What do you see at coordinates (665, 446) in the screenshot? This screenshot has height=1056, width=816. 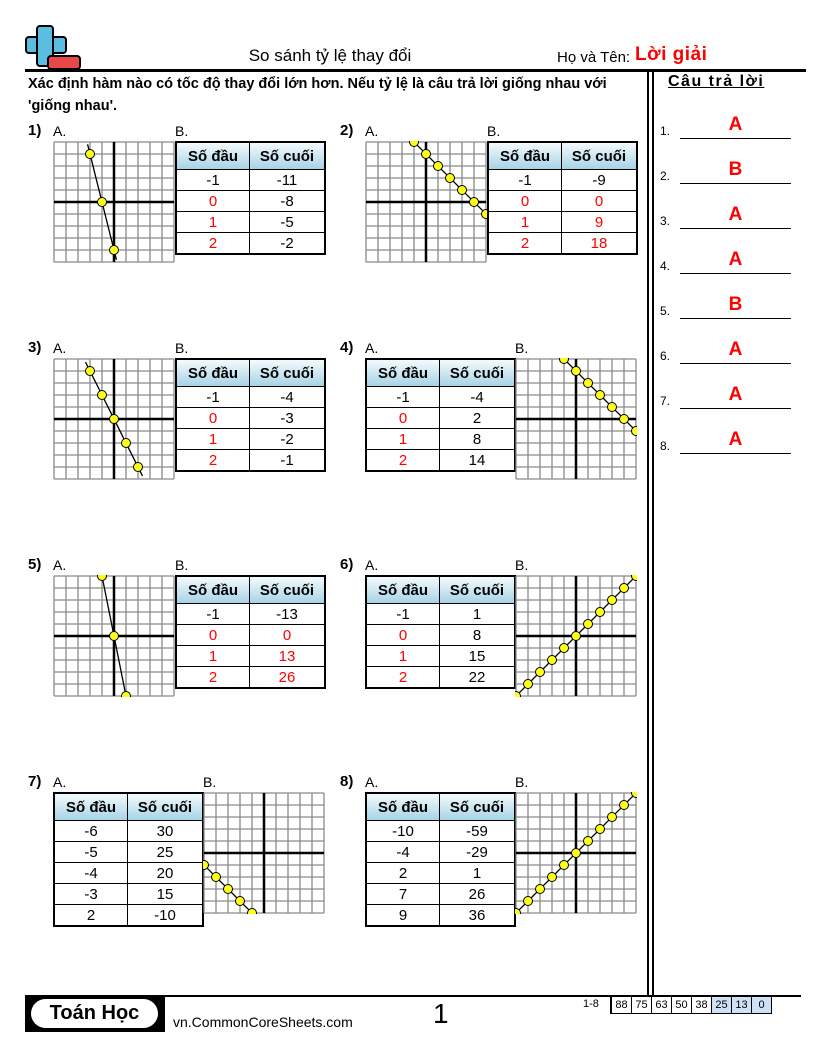 I see `answer-number: 8.` at bounding box center [665, 446].